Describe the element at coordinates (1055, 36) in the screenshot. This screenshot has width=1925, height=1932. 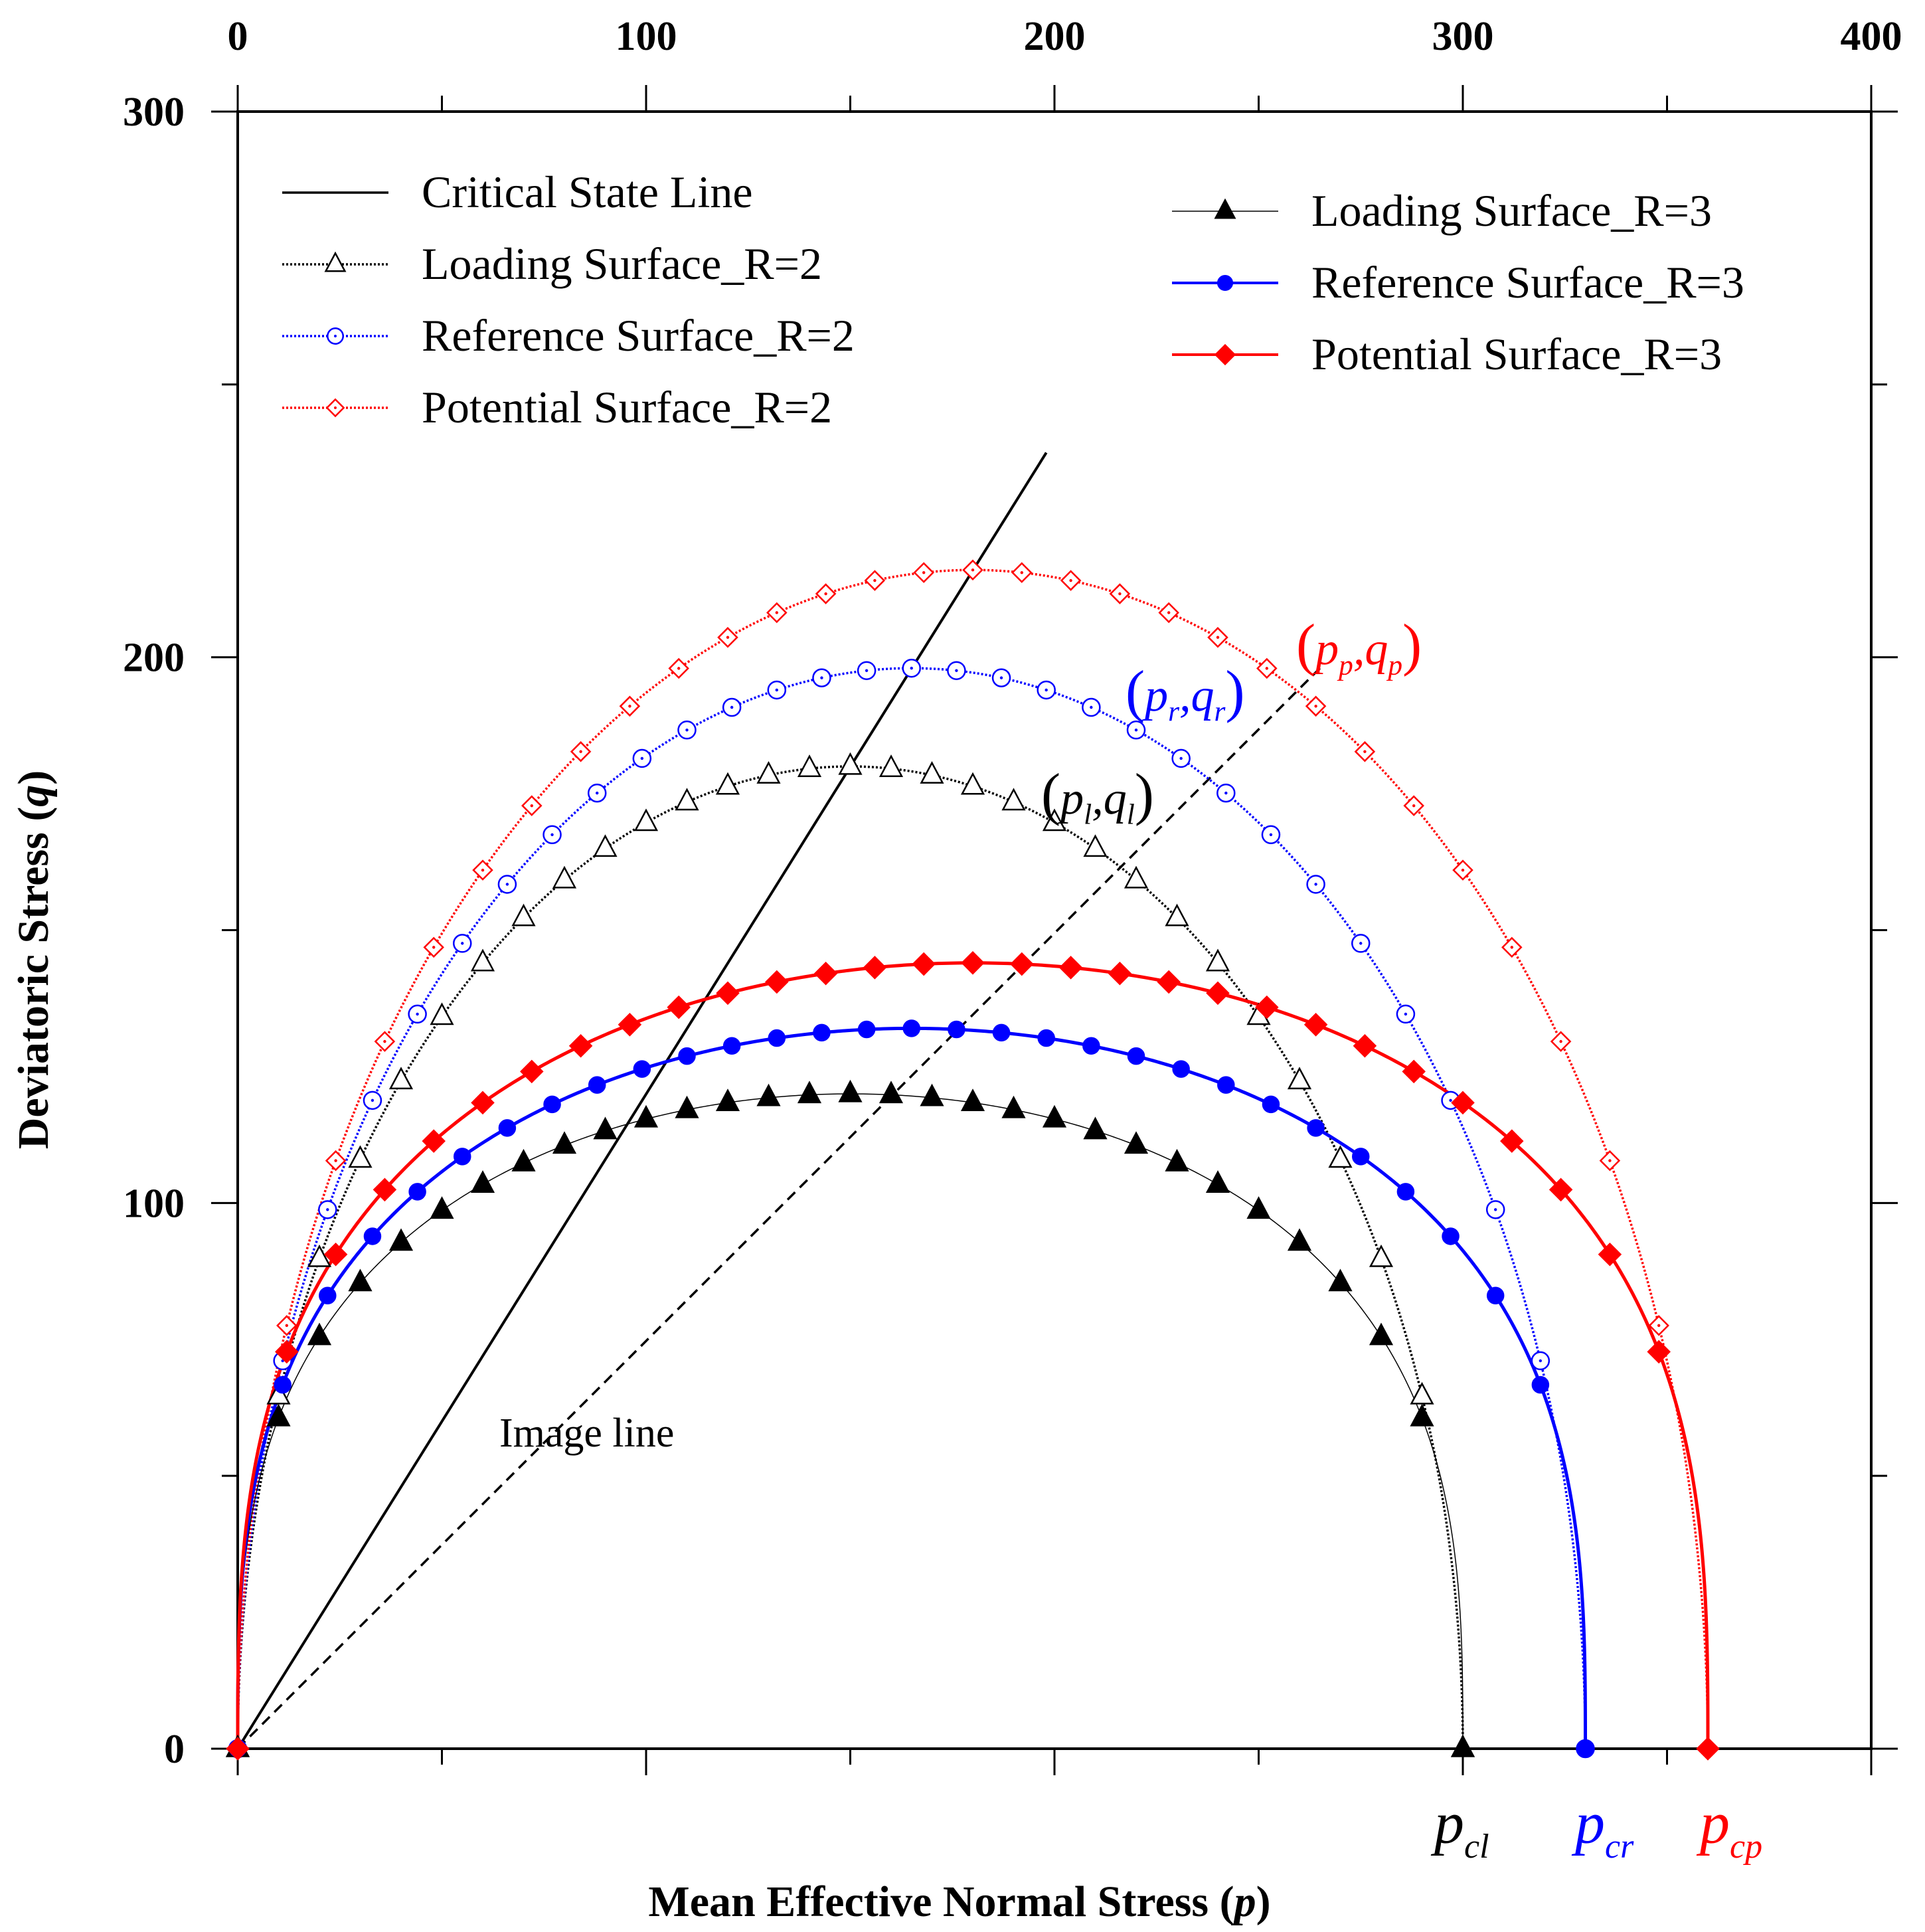
I see `x-tick-label: 200` at that location.